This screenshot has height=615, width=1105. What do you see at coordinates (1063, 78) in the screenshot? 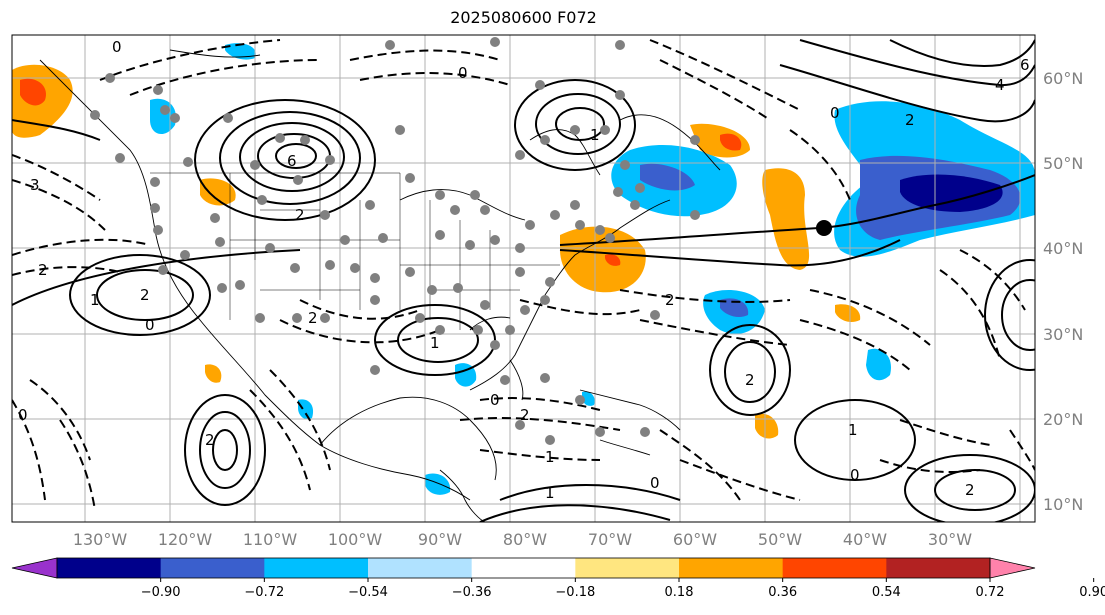
I see `lat-label-60n: 60°N` at bounding box center [1063, 78].